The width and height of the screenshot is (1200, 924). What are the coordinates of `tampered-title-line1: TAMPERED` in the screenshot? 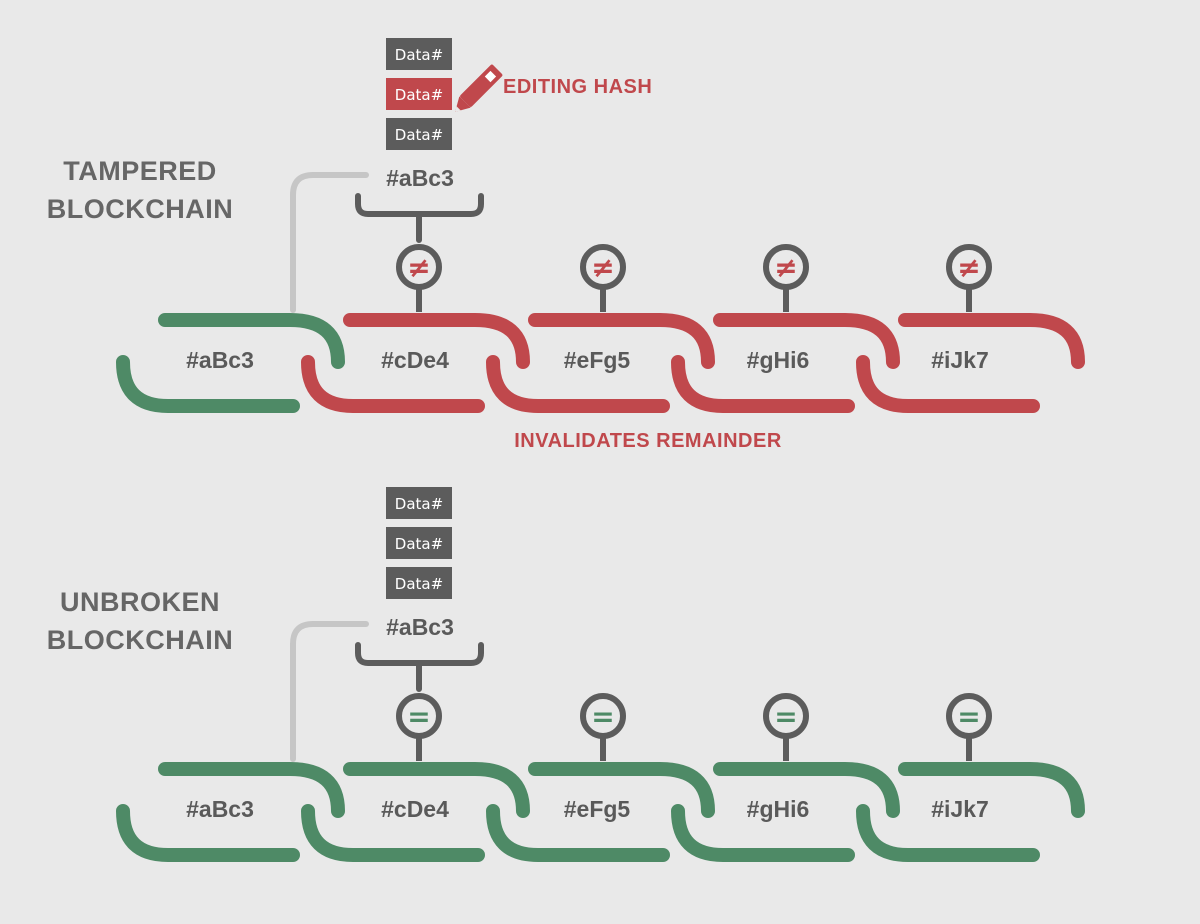 It's located at (140, 171).